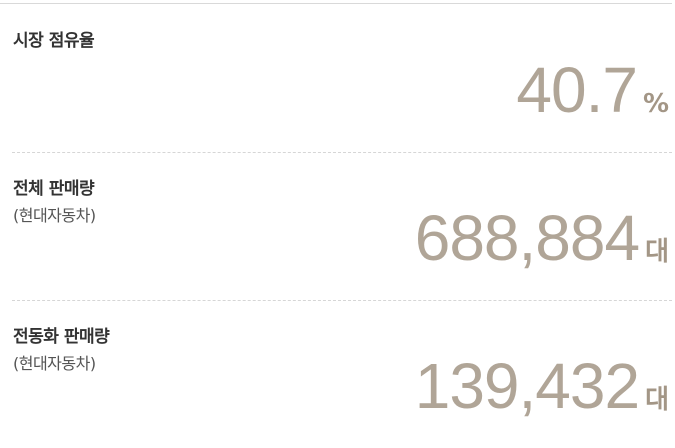 This screenshot has width=675, height=448. Describe the element at coordinates (54, 41) in the screenshot. I see `stat-label: 시장 점유율` at that location.